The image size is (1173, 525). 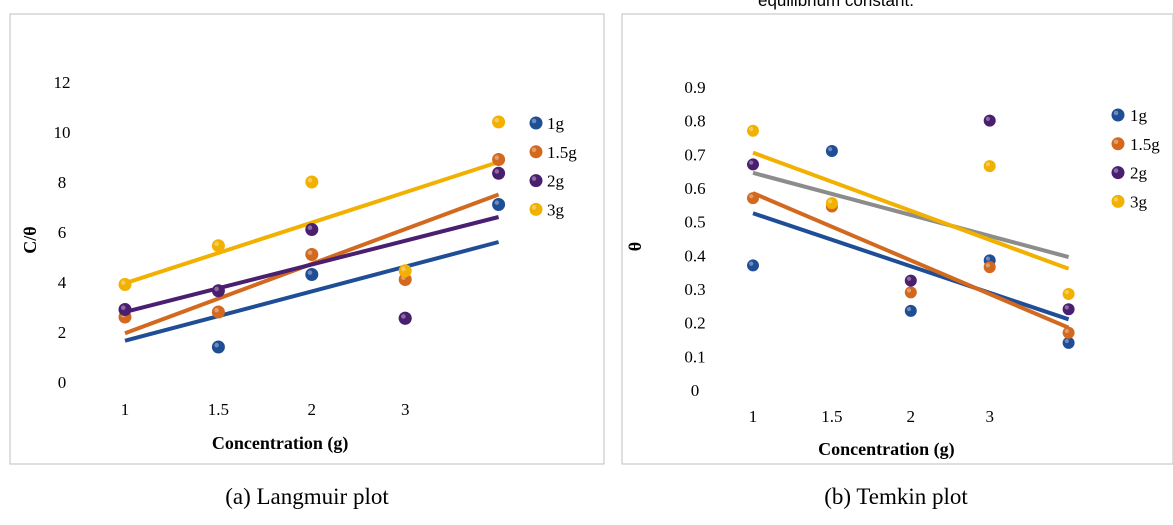 What do you see at coordinates (694, 188) in the screenshot?
I see `y-tick-label: 0.6` at bounding box center [694, 188].